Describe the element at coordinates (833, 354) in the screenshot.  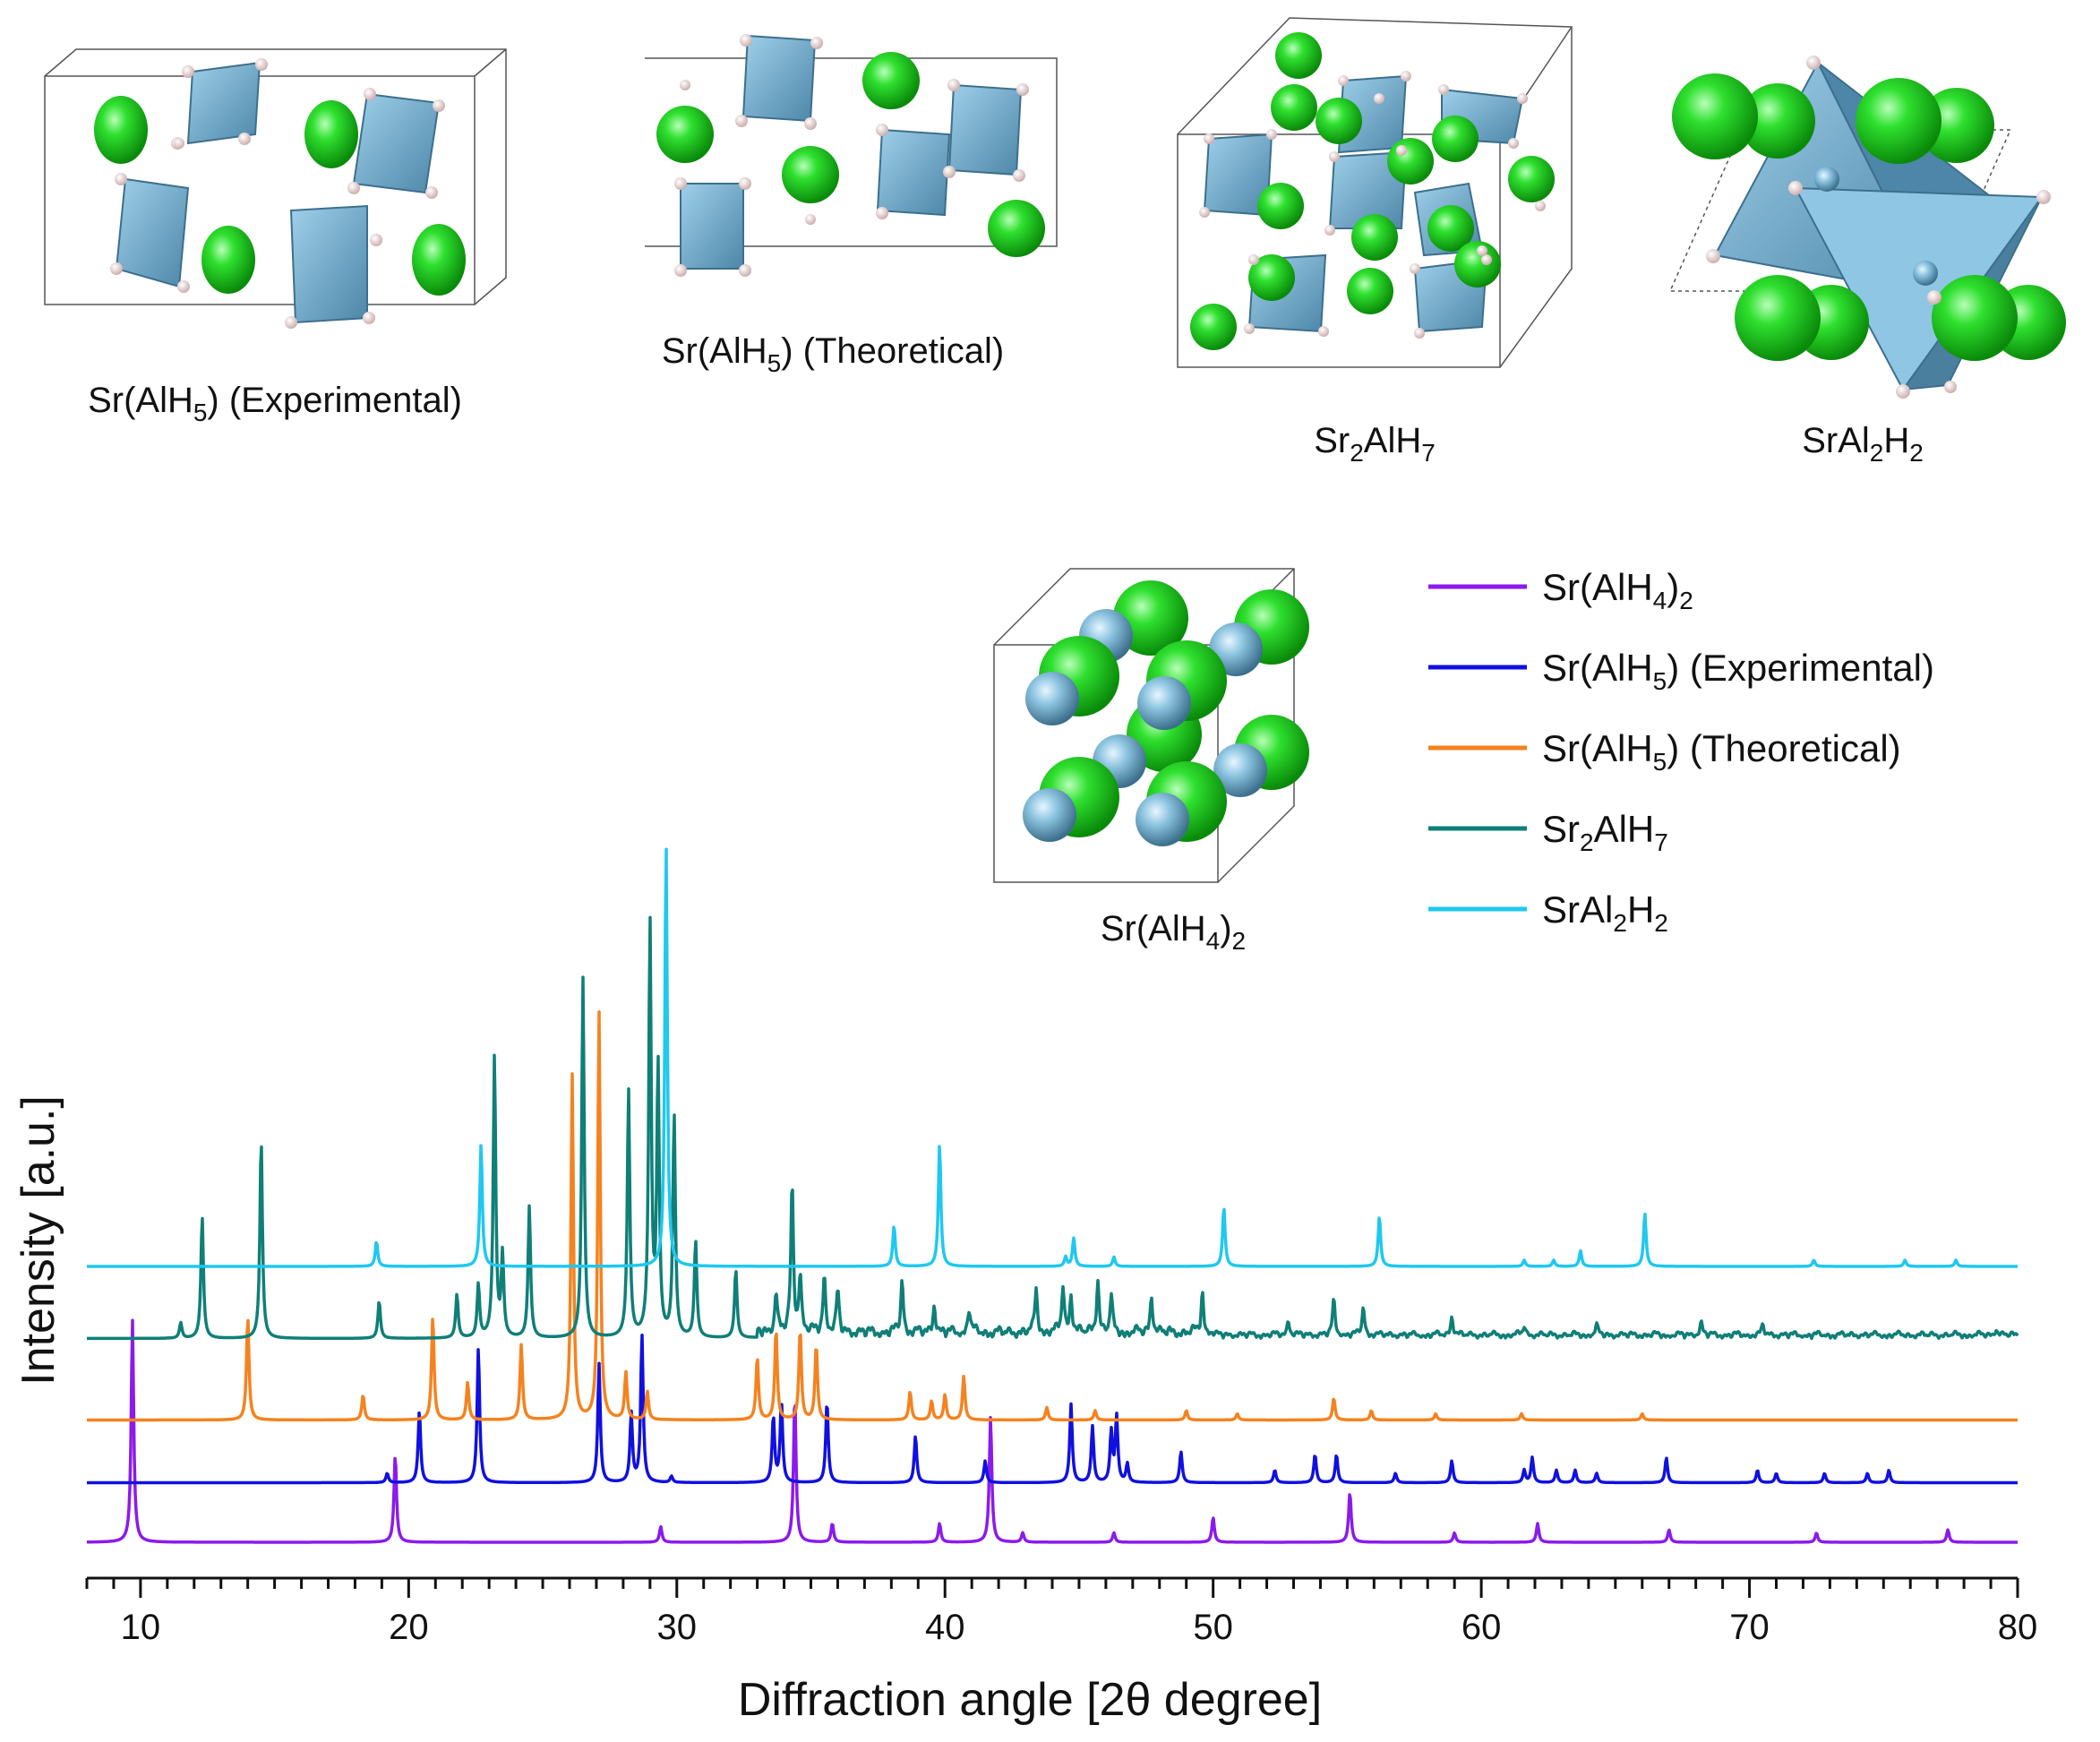
I see `structure-label: Sr(AlH5) (Theoretical)` at that location.